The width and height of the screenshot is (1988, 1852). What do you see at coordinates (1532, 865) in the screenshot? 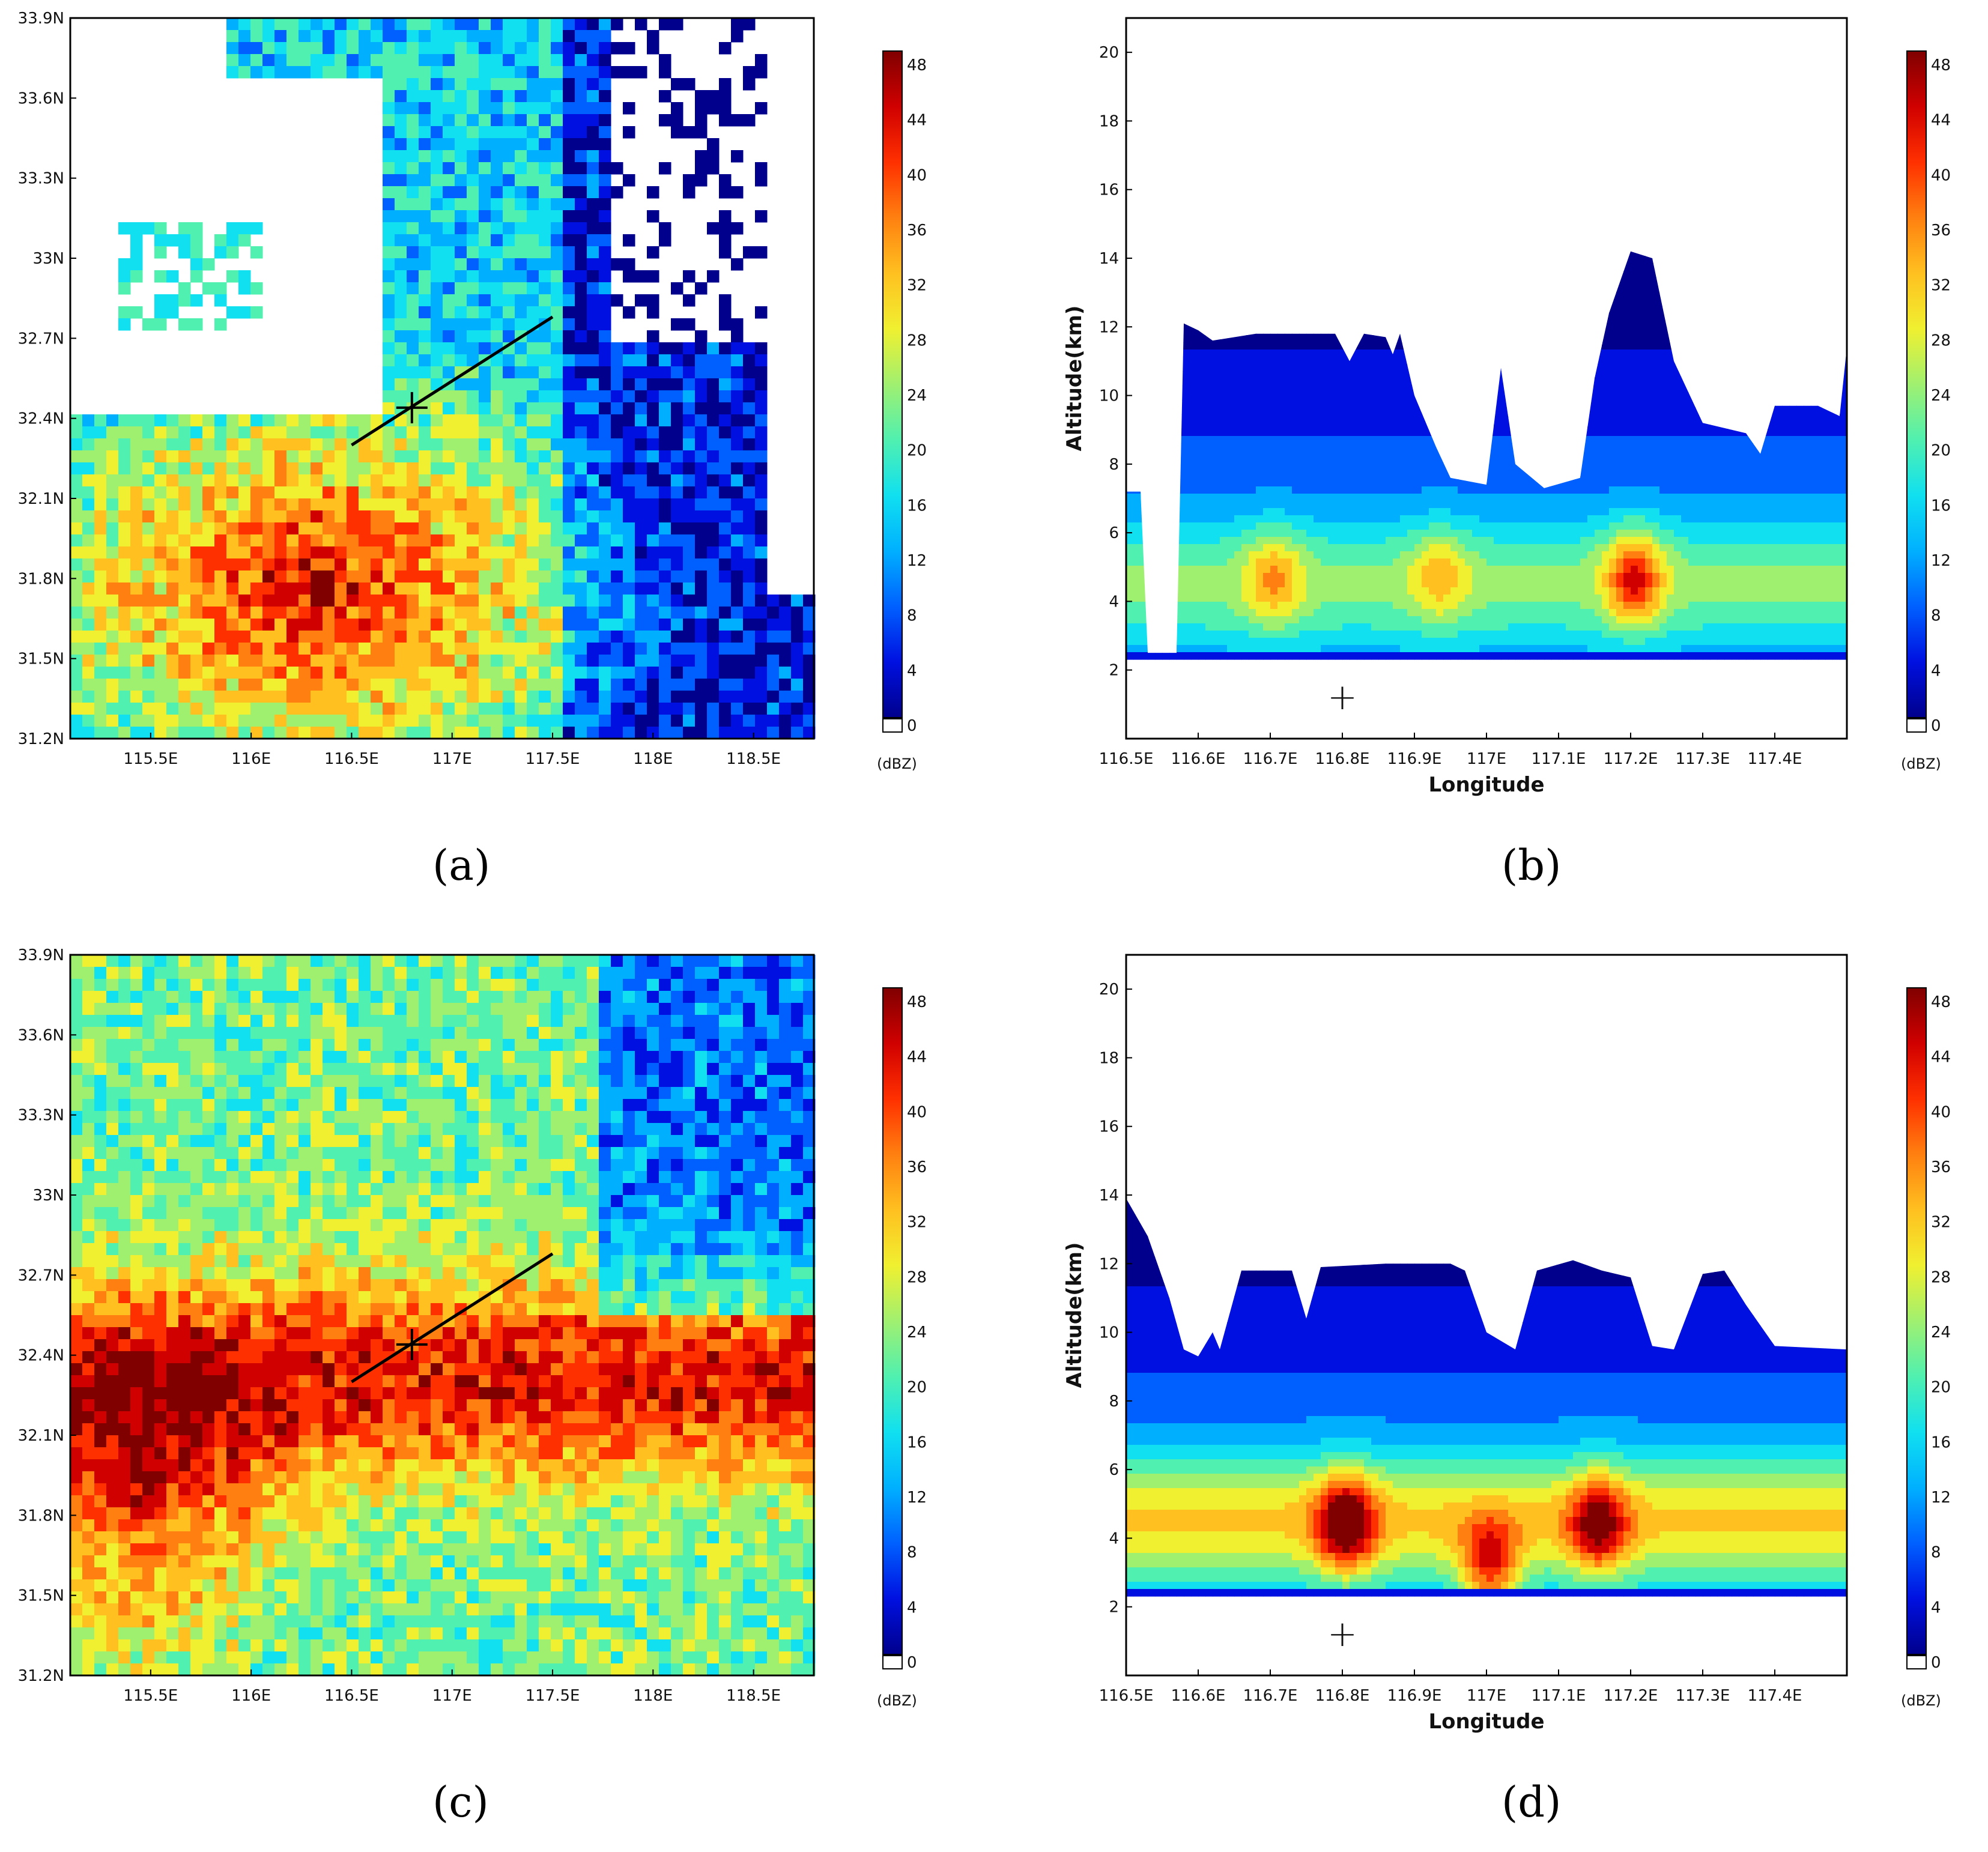
I see `caption-b: (b)` at bounding box center [1532, 865].